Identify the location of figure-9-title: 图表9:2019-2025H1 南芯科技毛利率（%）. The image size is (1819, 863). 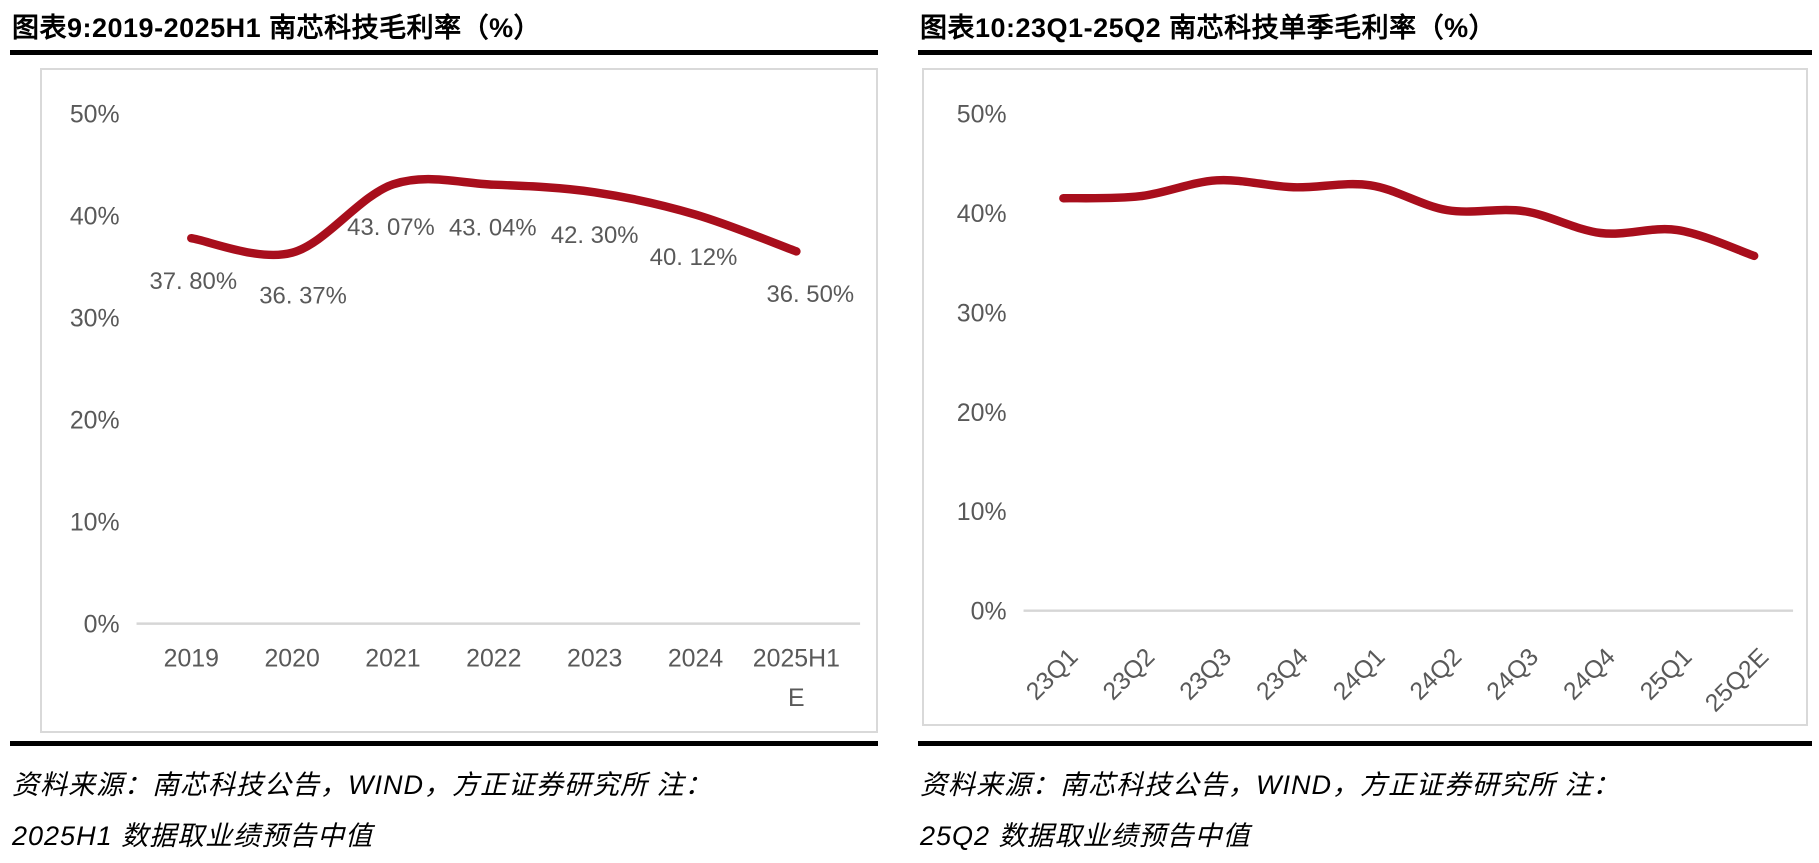
(277, 28).